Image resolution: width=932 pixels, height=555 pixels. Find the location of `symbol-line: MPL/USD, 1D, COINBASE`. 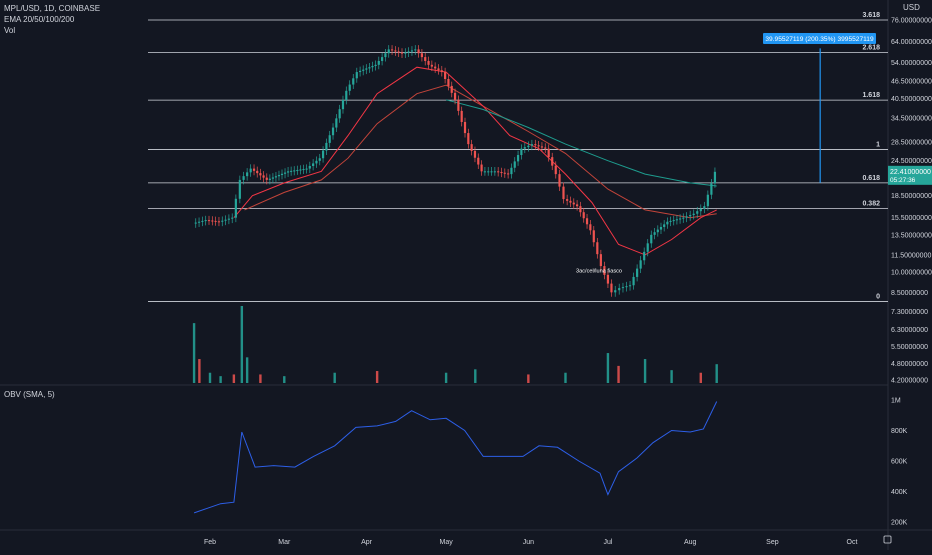

symbol-line: MPL/USD, 1D, COINBASE is located at coordinates (52, 8).